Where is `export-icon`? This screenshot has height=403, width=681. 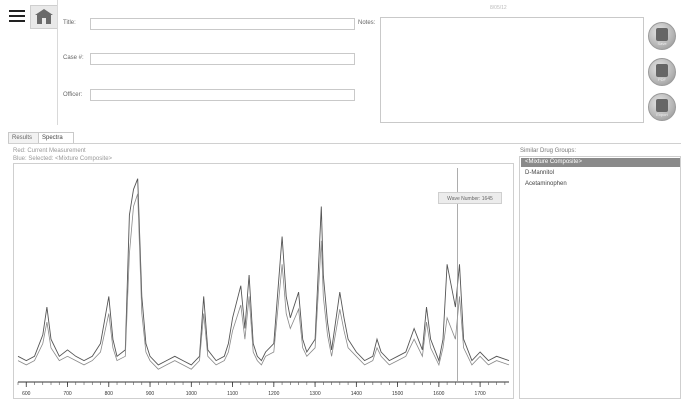
export-icon is located at coordinates (662, 105).